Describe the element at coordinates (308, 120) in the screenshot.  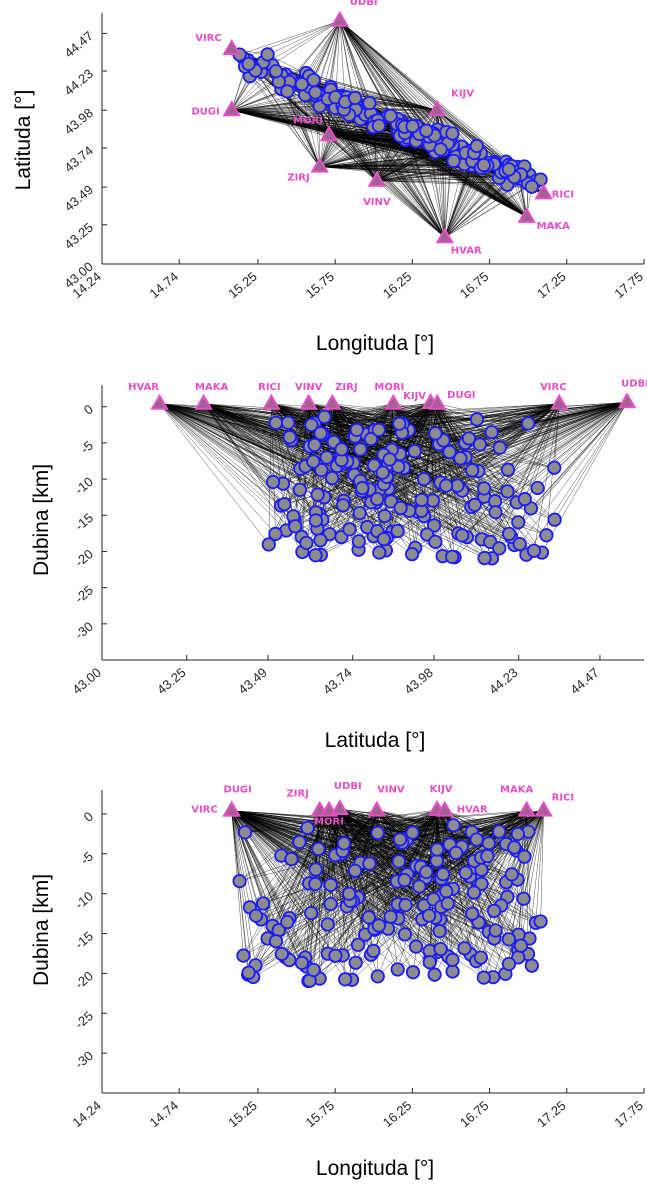
I see `station-label: MORI` at that location.